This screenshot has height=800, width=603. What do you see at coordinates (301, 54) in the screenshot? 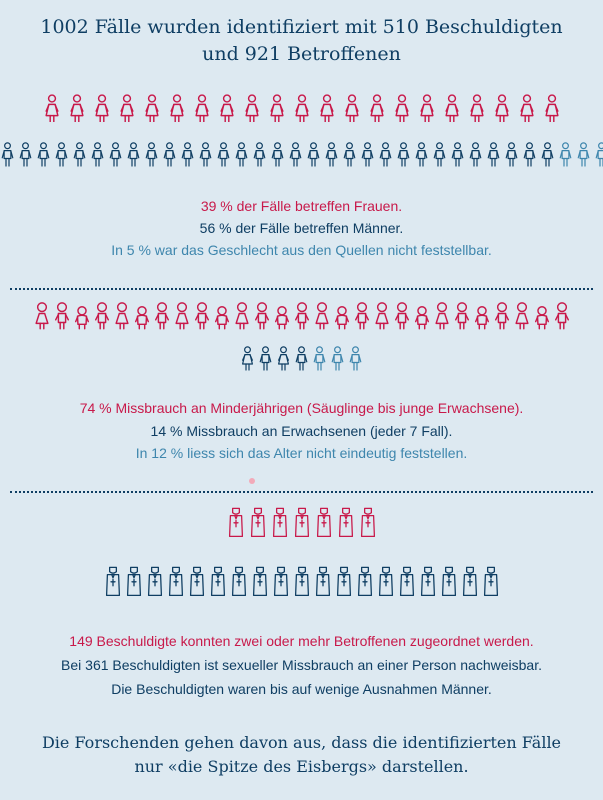
I see `headline-line-2: und 921 Betroffenen` at bounding box center [301, 54].